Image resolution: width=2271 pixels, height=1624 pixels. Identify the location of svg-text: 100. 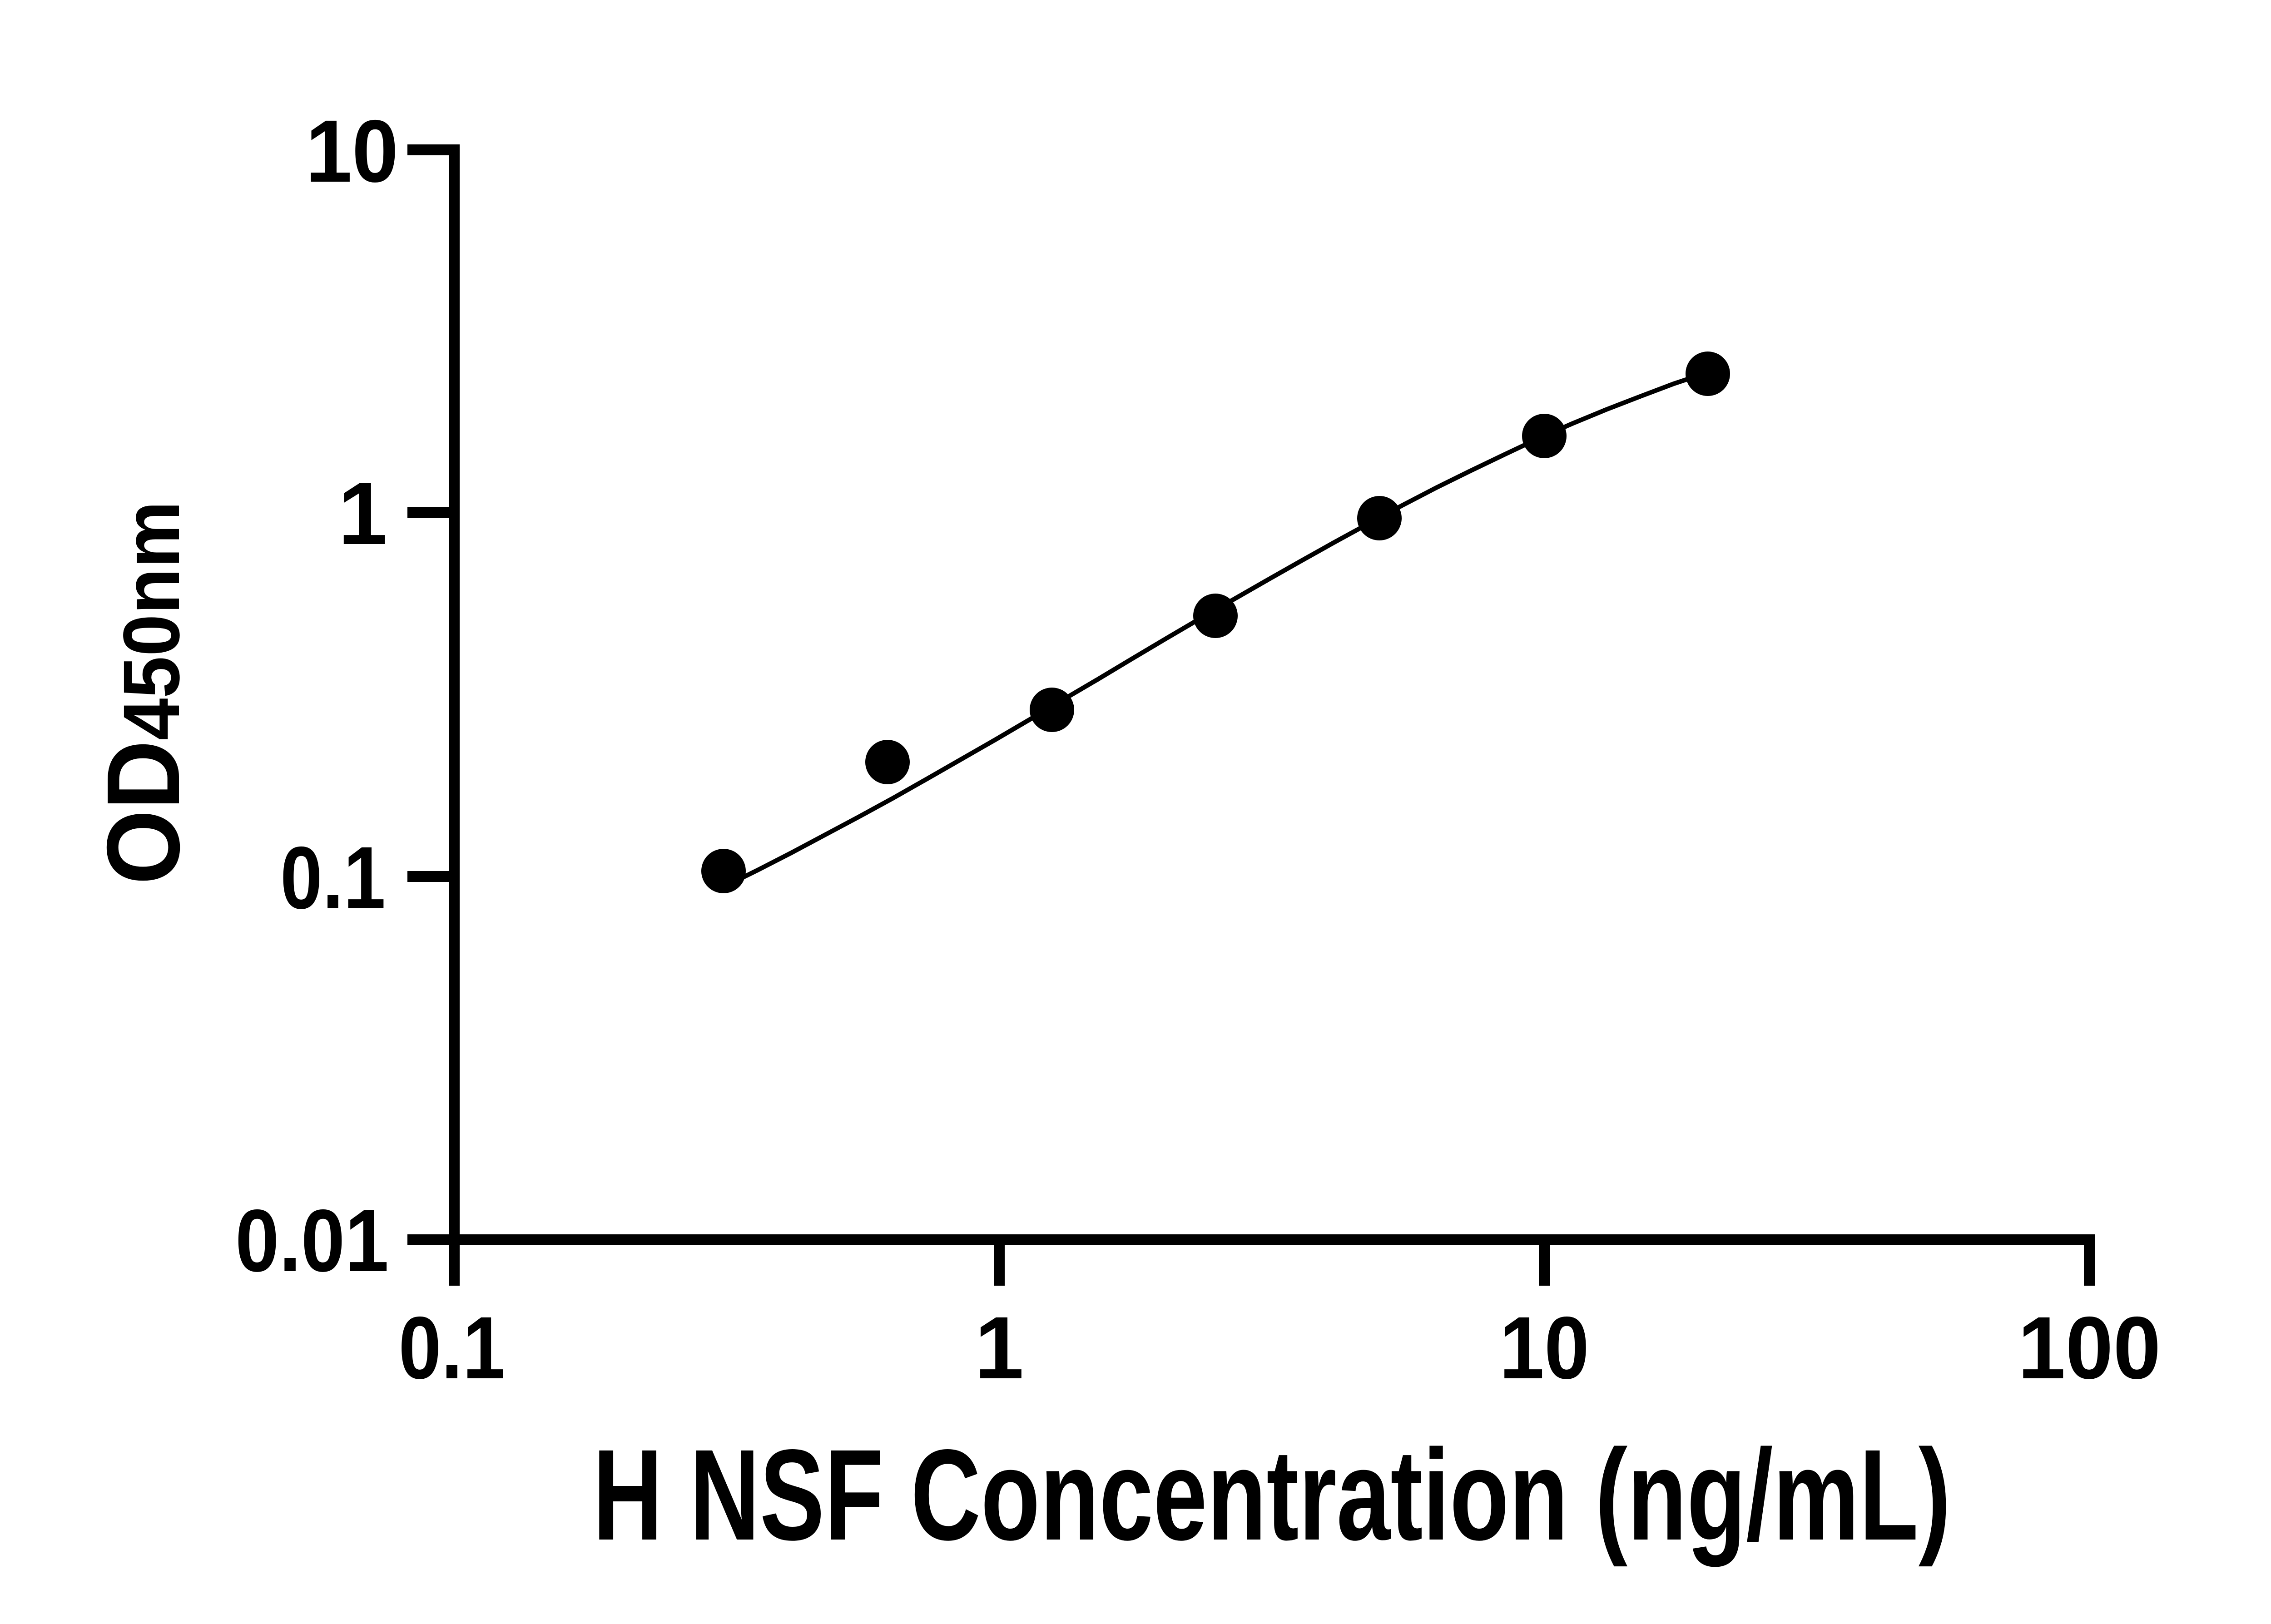
(2089, 1347).